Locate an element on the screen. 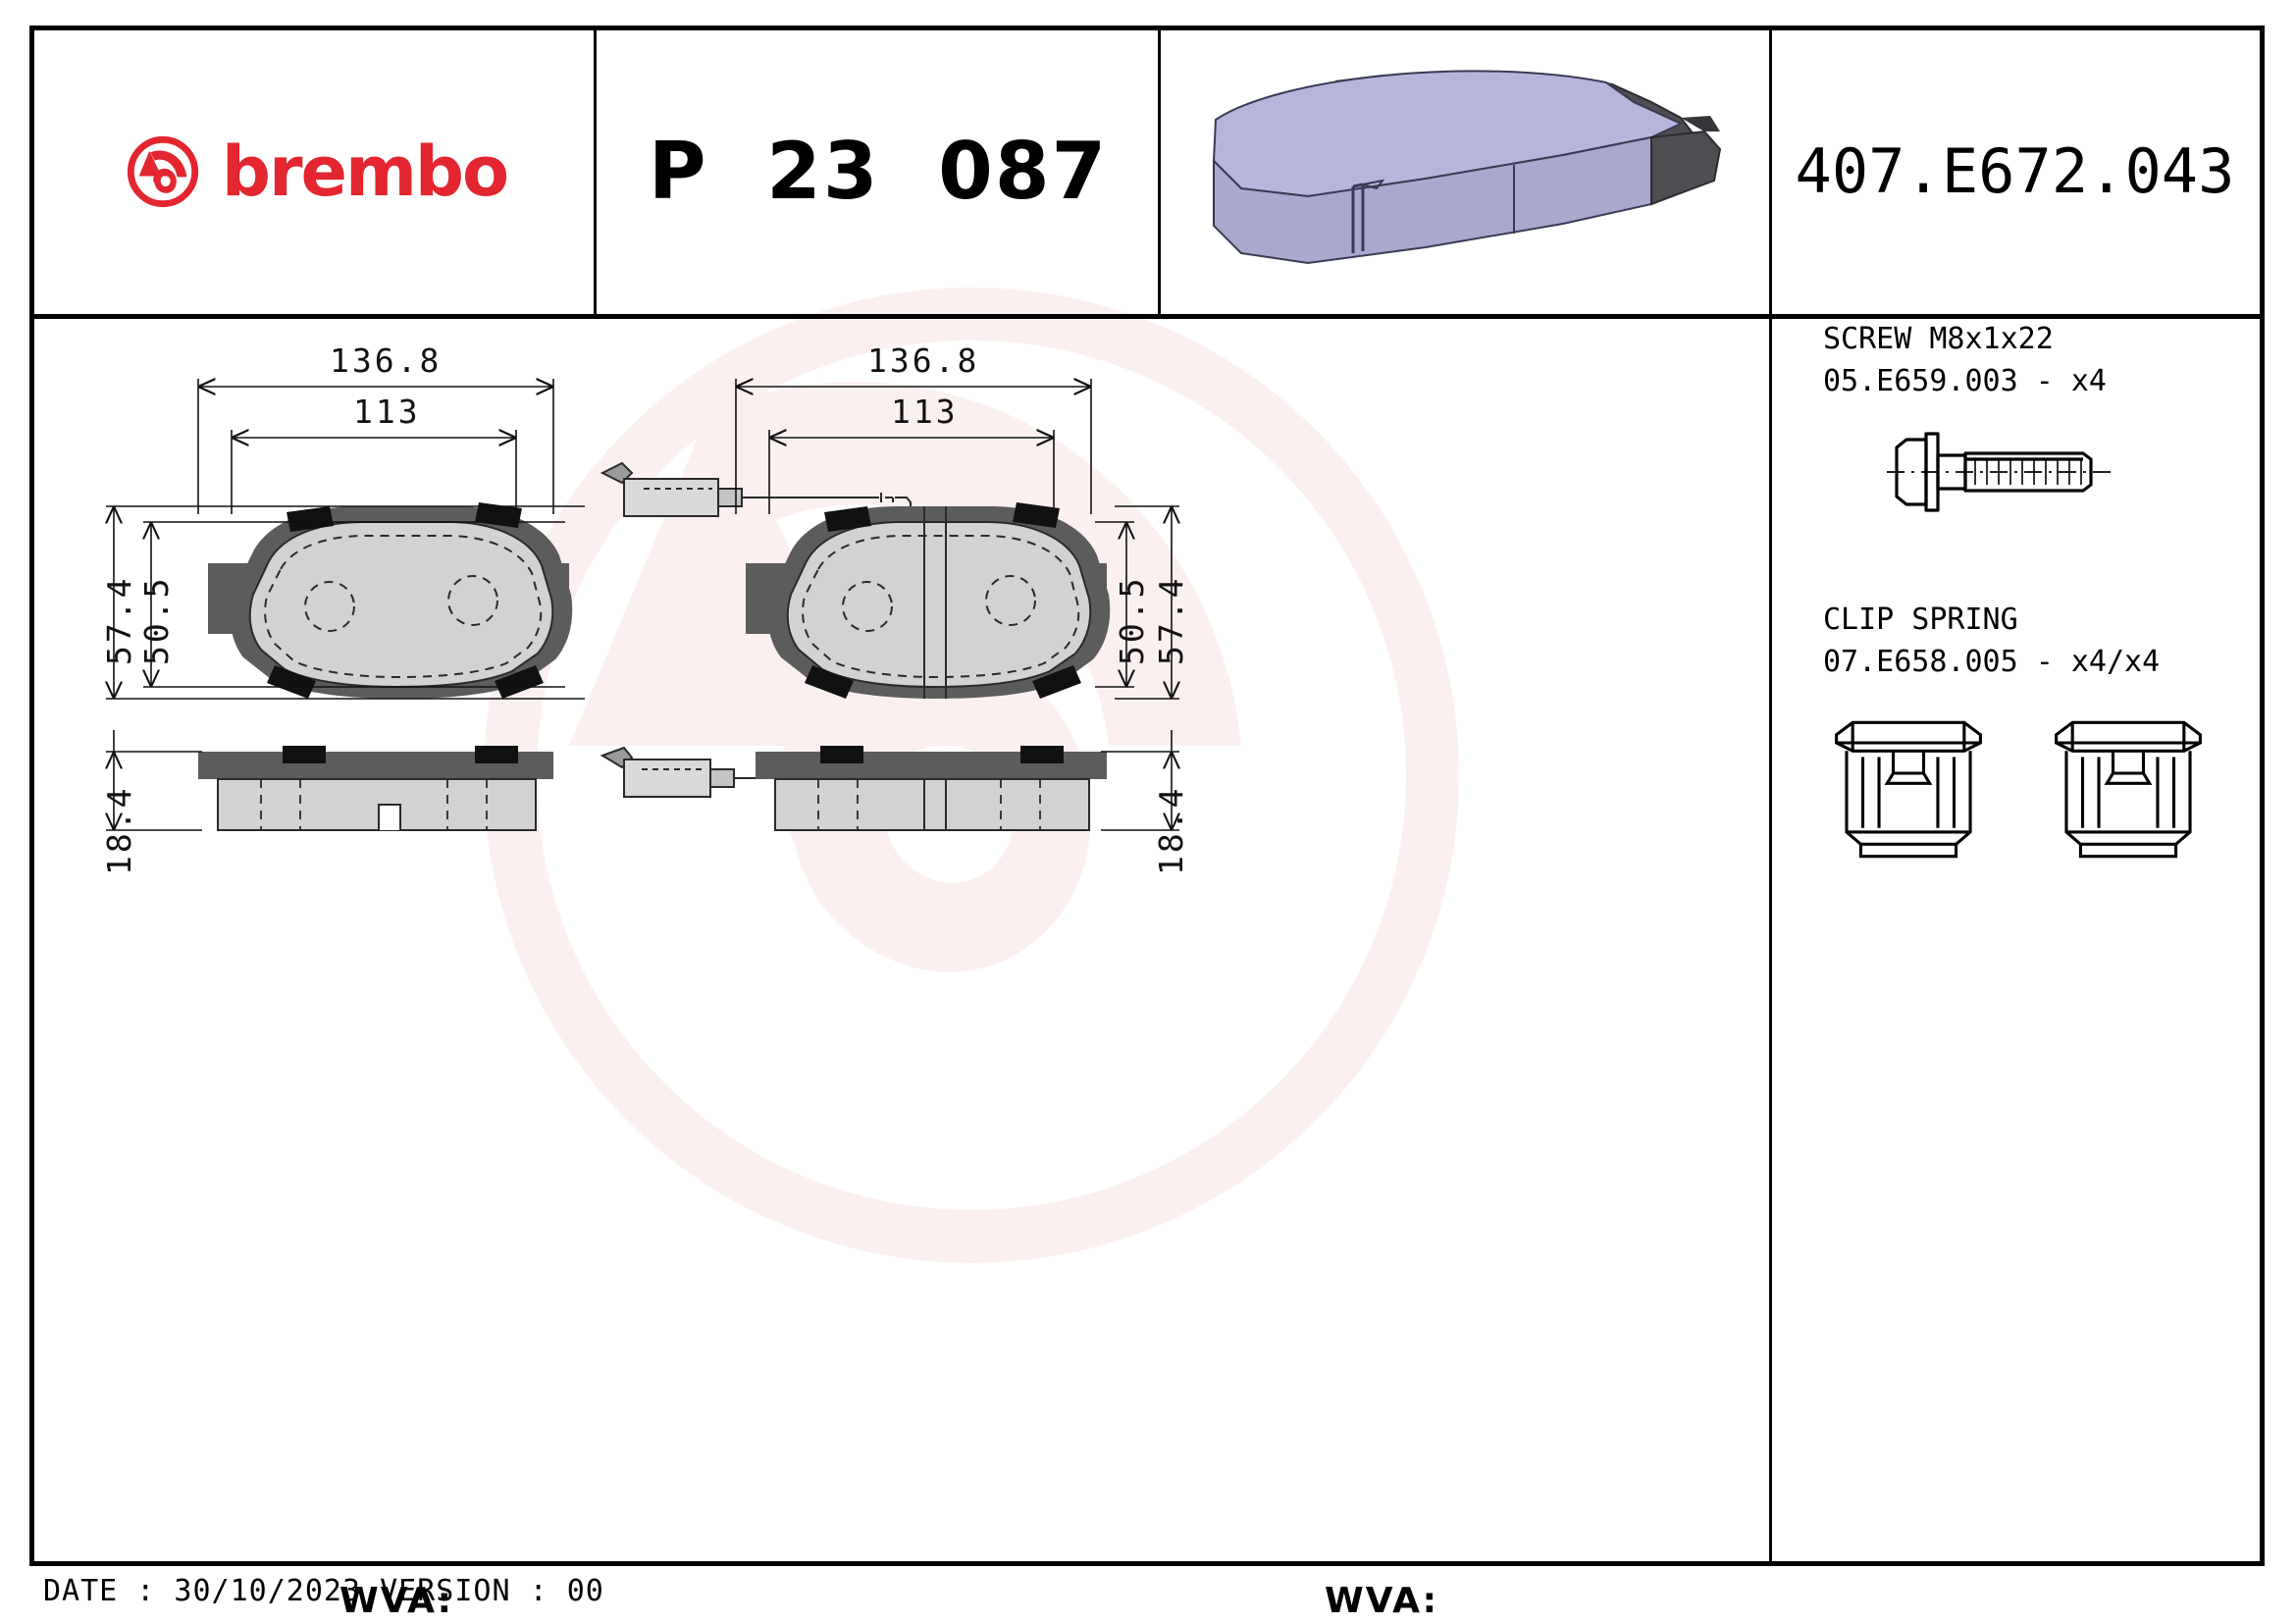 The image size is (2296, 1624). catalog-number: 407.E672.043 is located at coordinates (2015, 171).